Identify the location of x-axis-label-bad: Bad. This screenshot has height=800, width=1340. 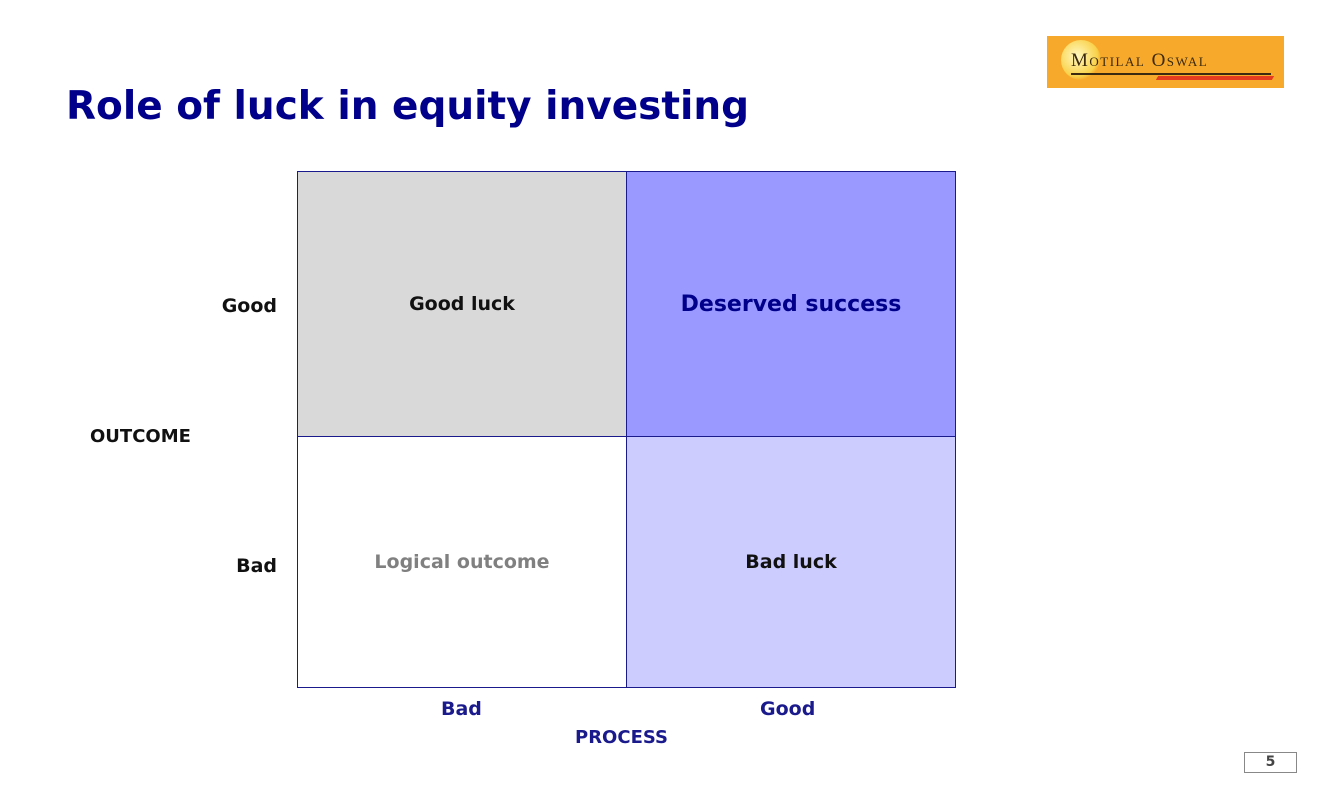
(461, 709).